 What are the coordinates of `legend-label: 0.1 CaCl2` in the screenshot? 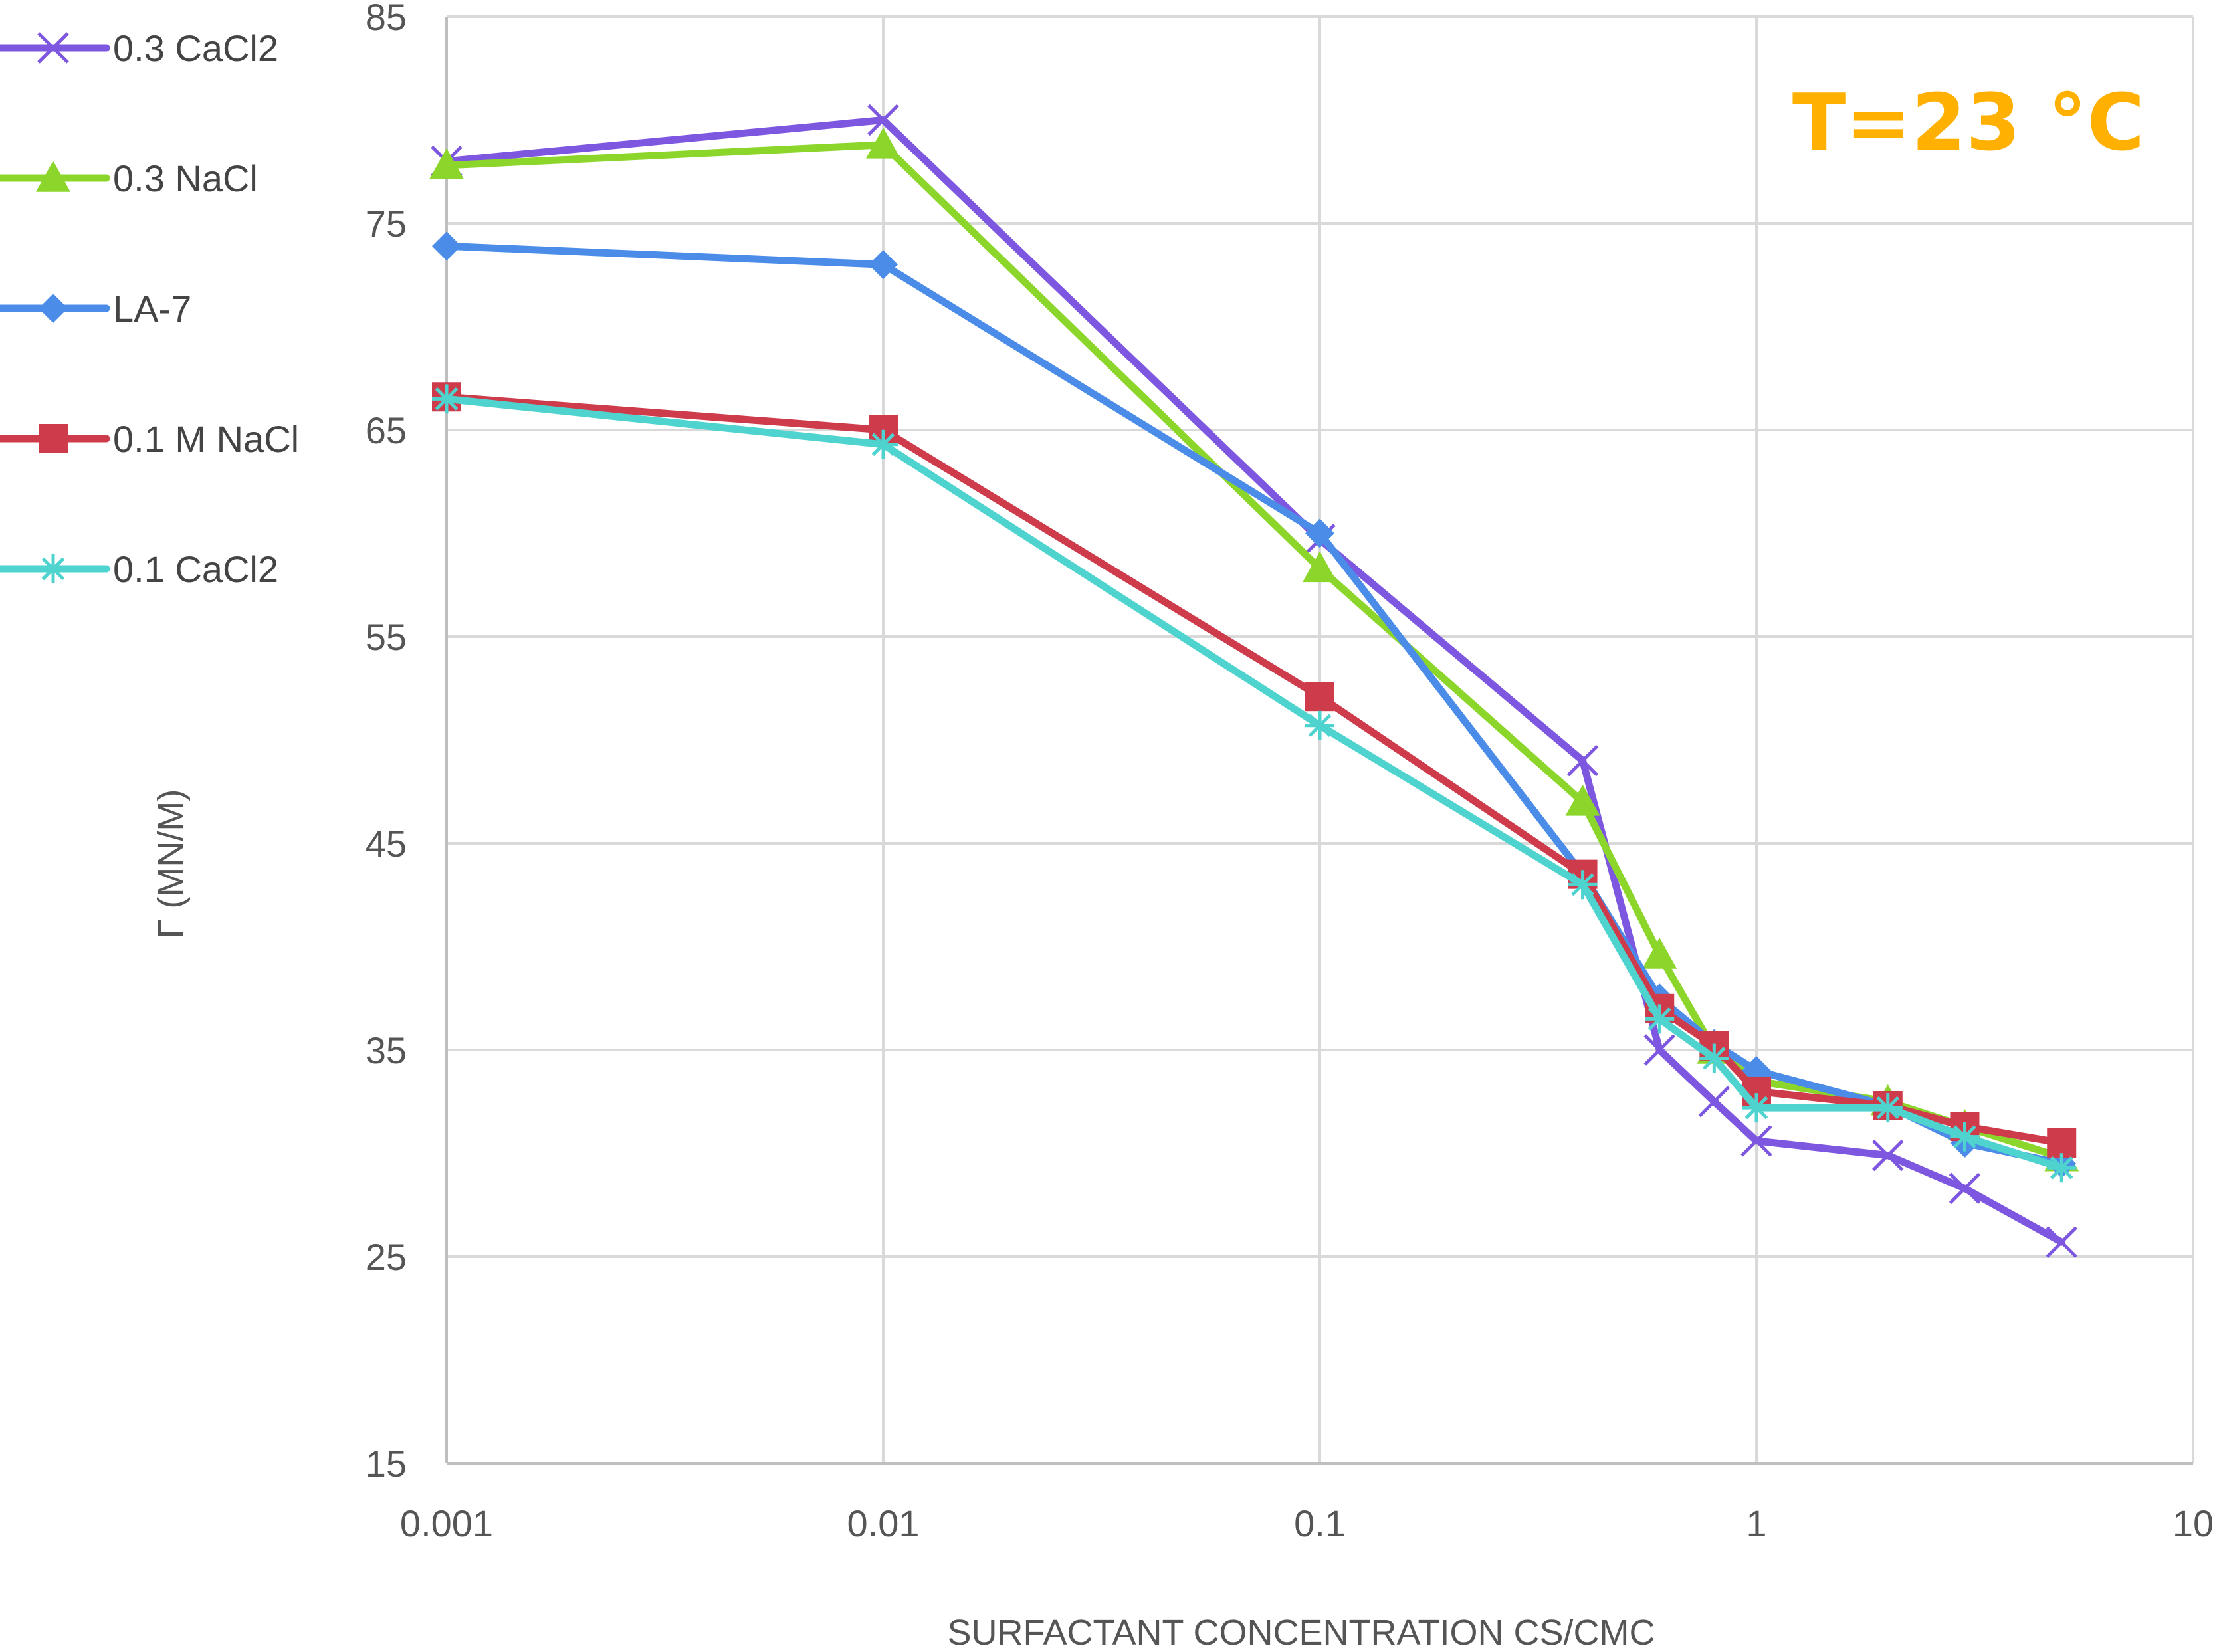 It's located at (196, 569).